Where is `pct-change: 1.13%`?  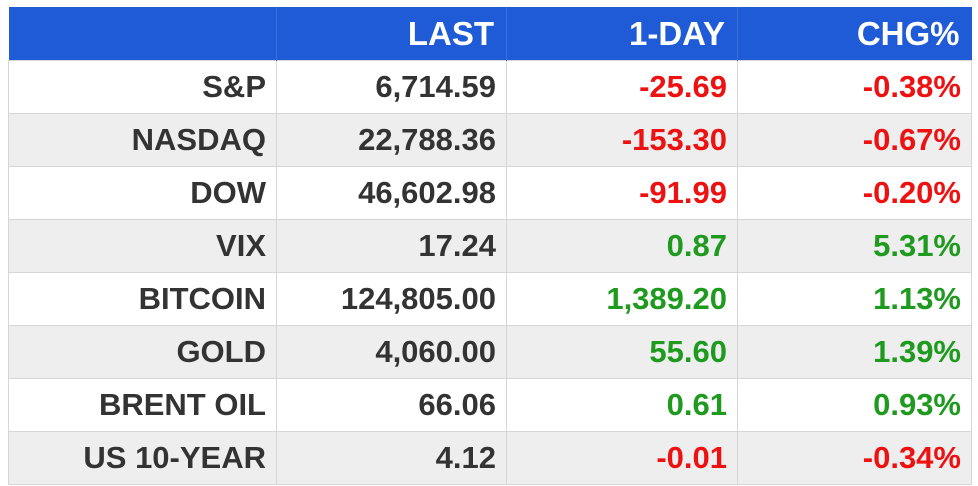
pct-change: 1.13% is located at coordinates (854, 299).